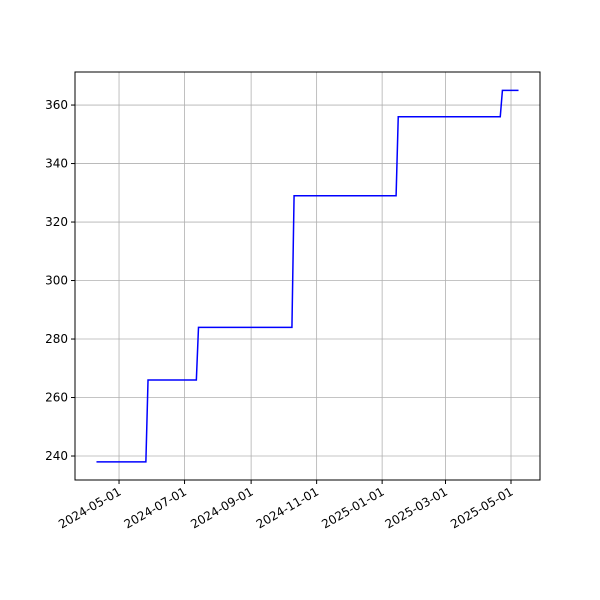 The width and height of the screenshot is (600, 600). I want to click on y-tick-label: 360, so click(56, 105).